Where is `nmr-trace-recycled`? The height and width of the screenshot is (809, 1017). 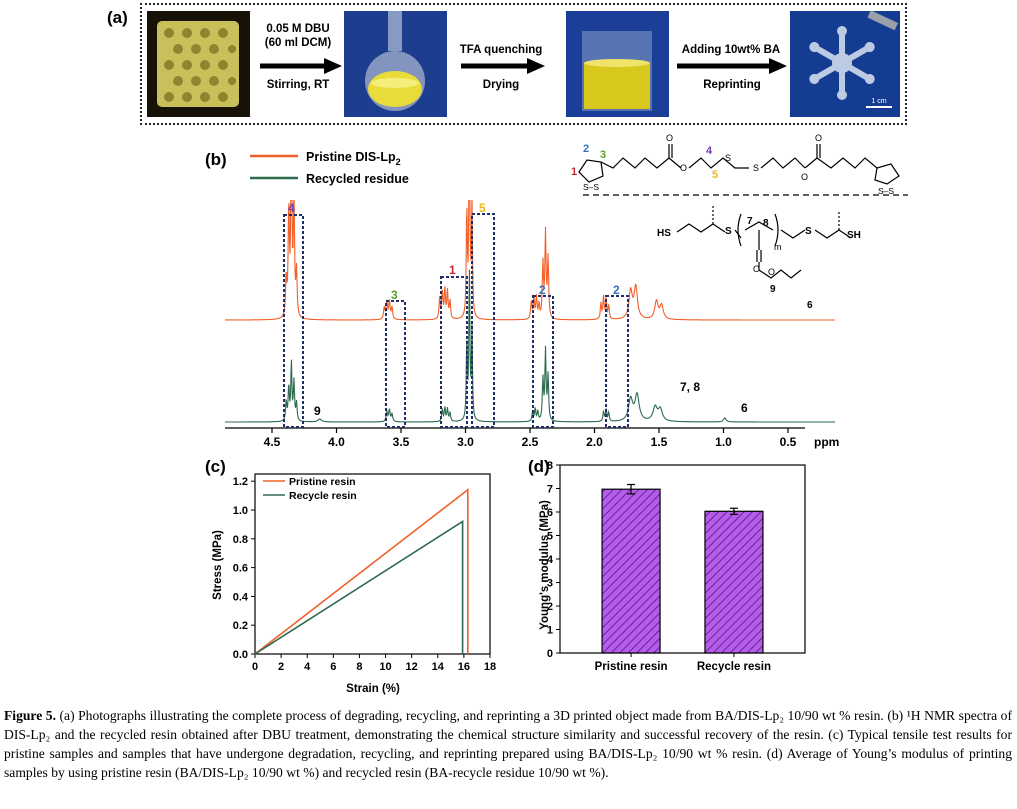
nmr-trace-recycled is located at coordinates (530, 346).